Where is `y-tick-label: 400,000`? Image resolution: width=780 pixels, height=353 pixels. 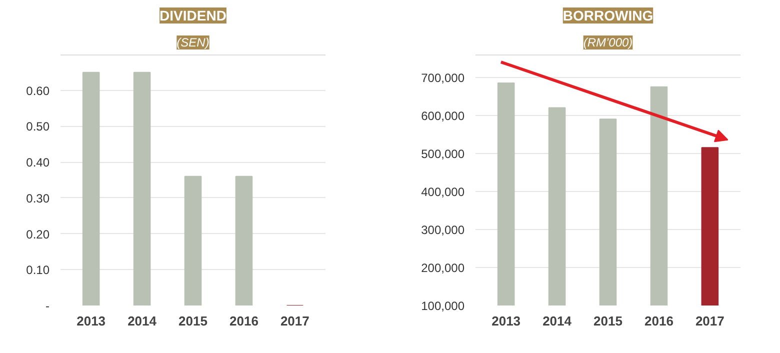
y-tick-label: 400,000 is located at coordinates (443, 191).